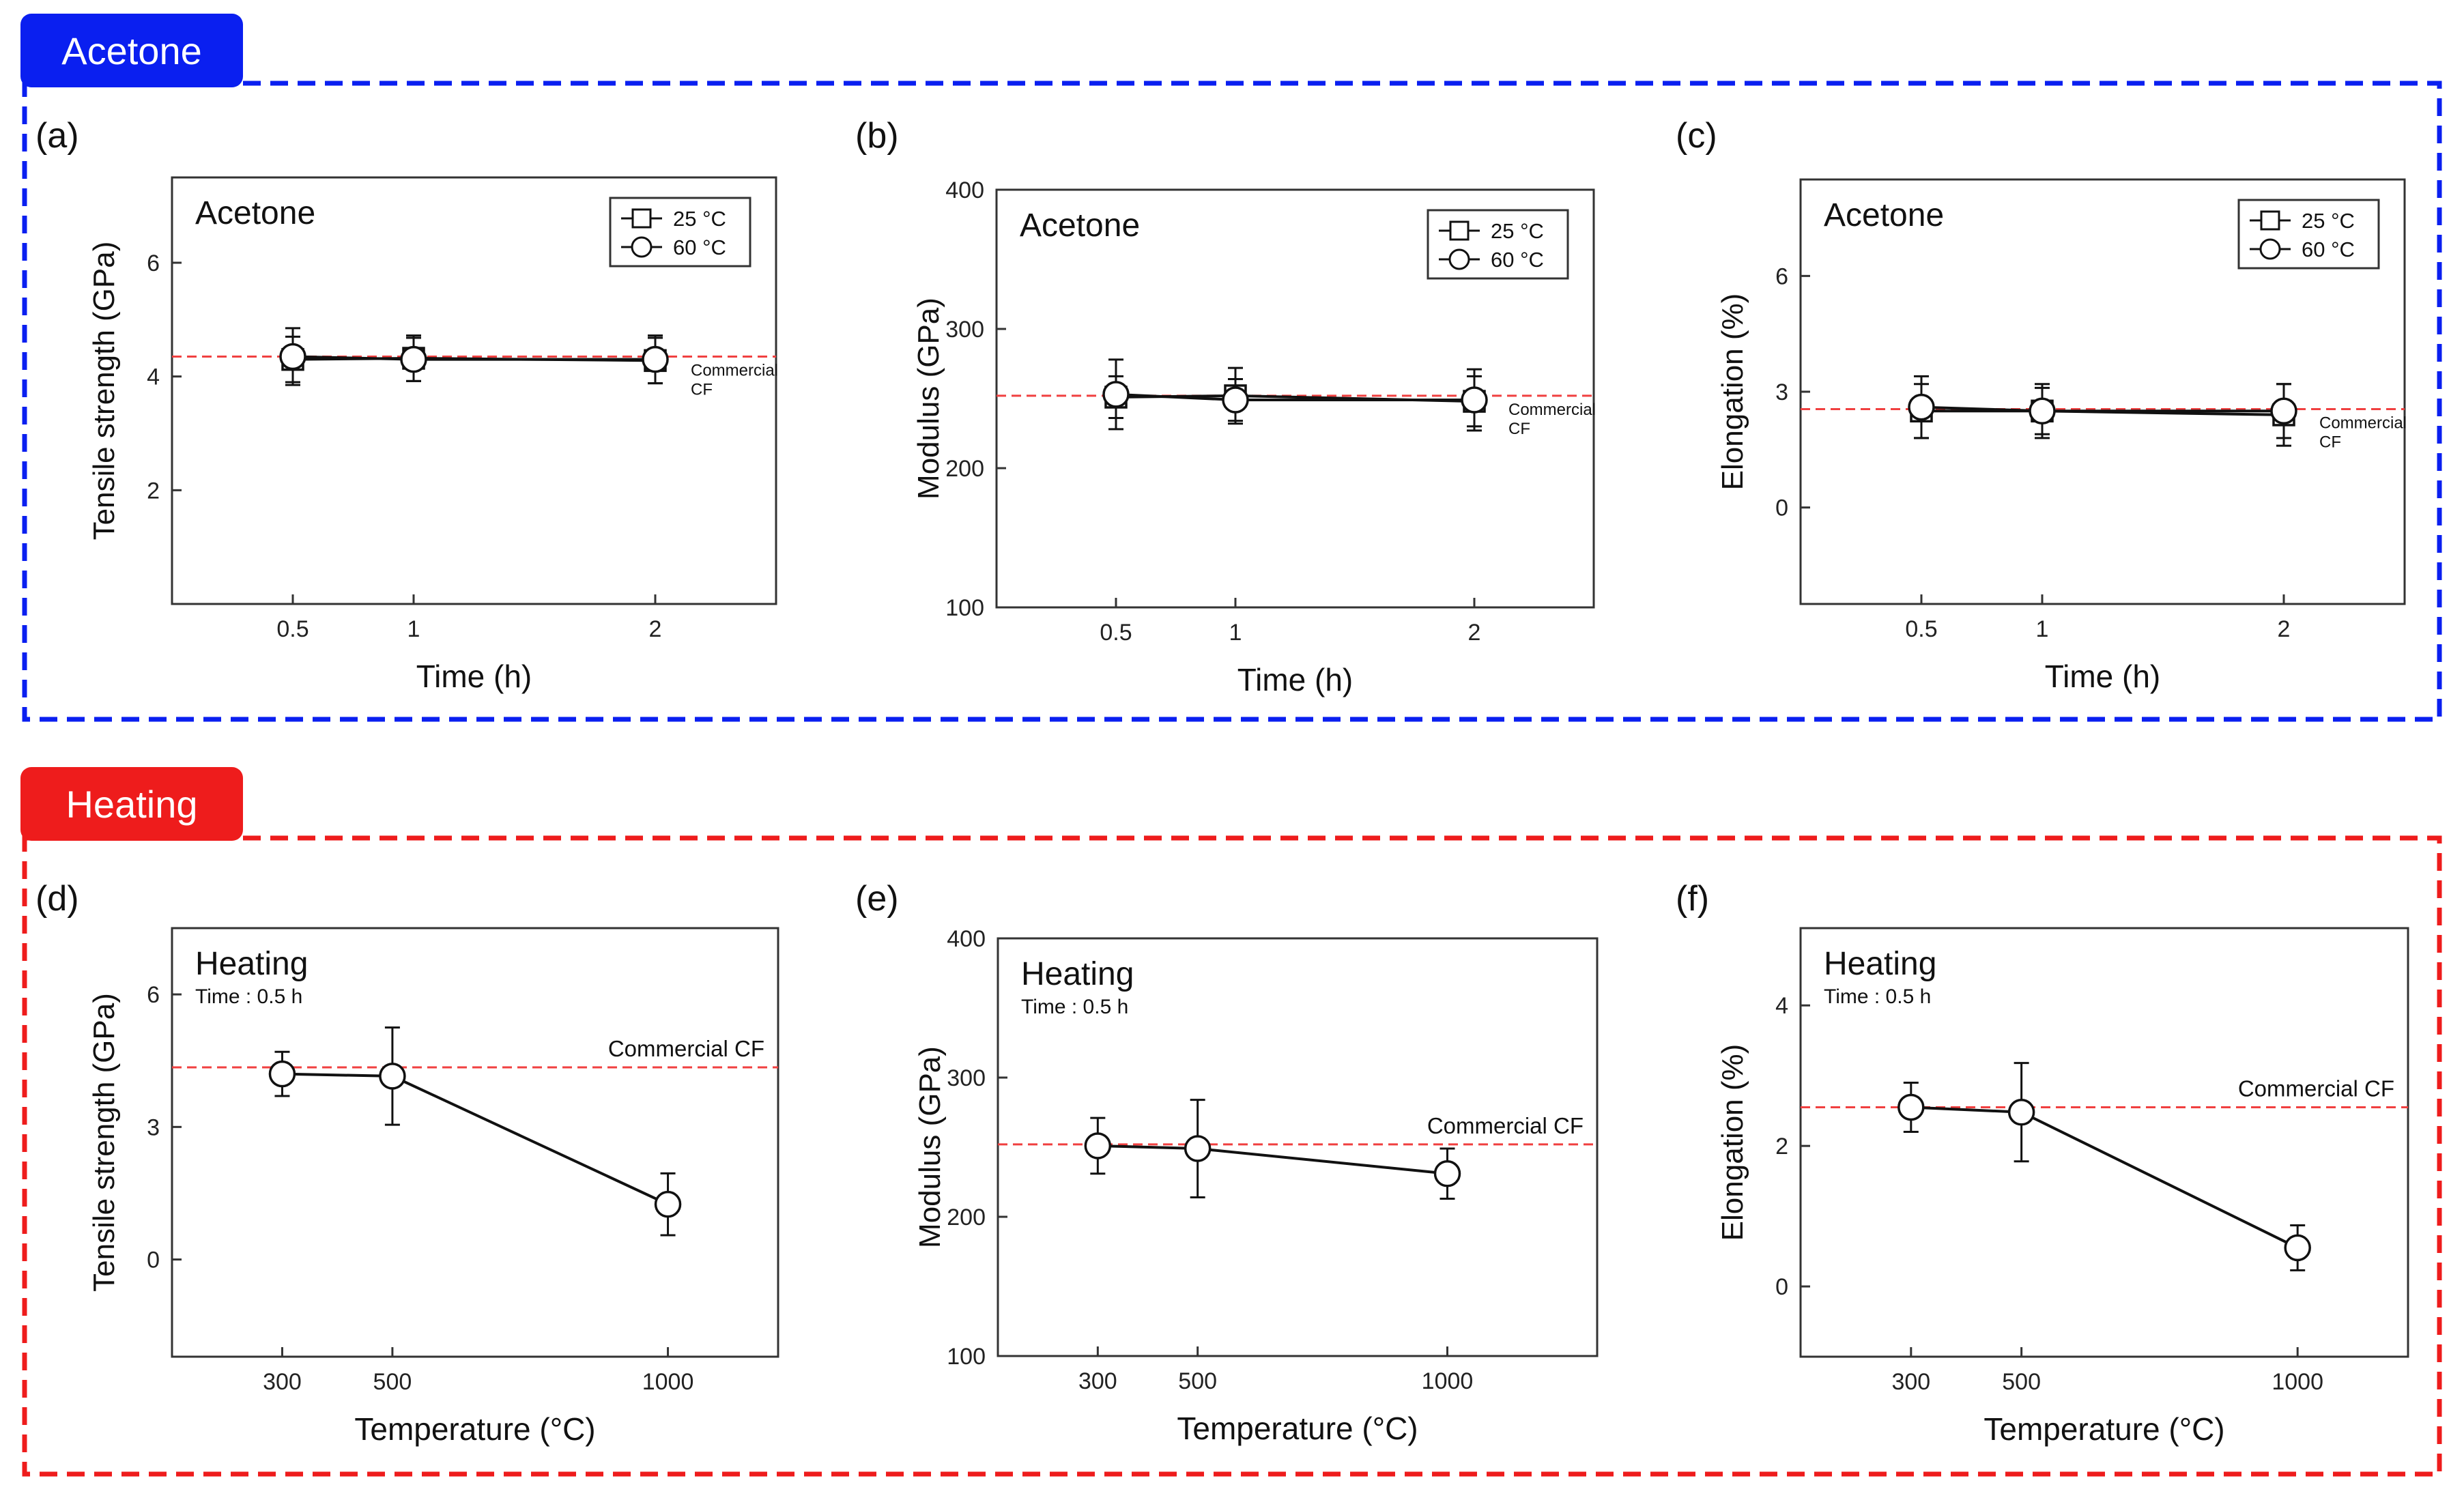 The width and height of the screenshot is (2464, 1485). I want to click on reference-label: Commercial CF, so click(686, 1049).